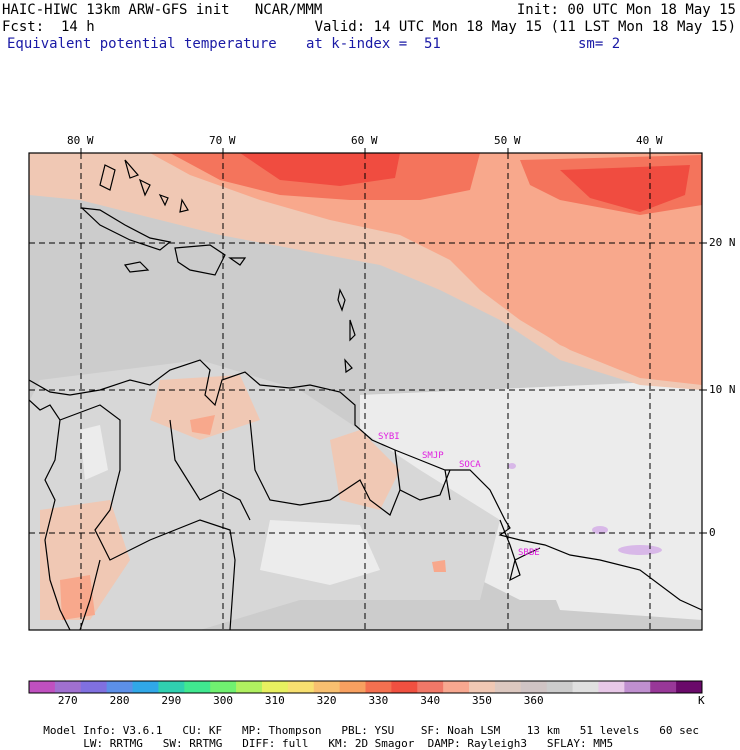  What do you see at coordinates (371, 743) in the screenshot?
I see `footer-km: KM: 2D Smagor` at bounding box center [371, 743].